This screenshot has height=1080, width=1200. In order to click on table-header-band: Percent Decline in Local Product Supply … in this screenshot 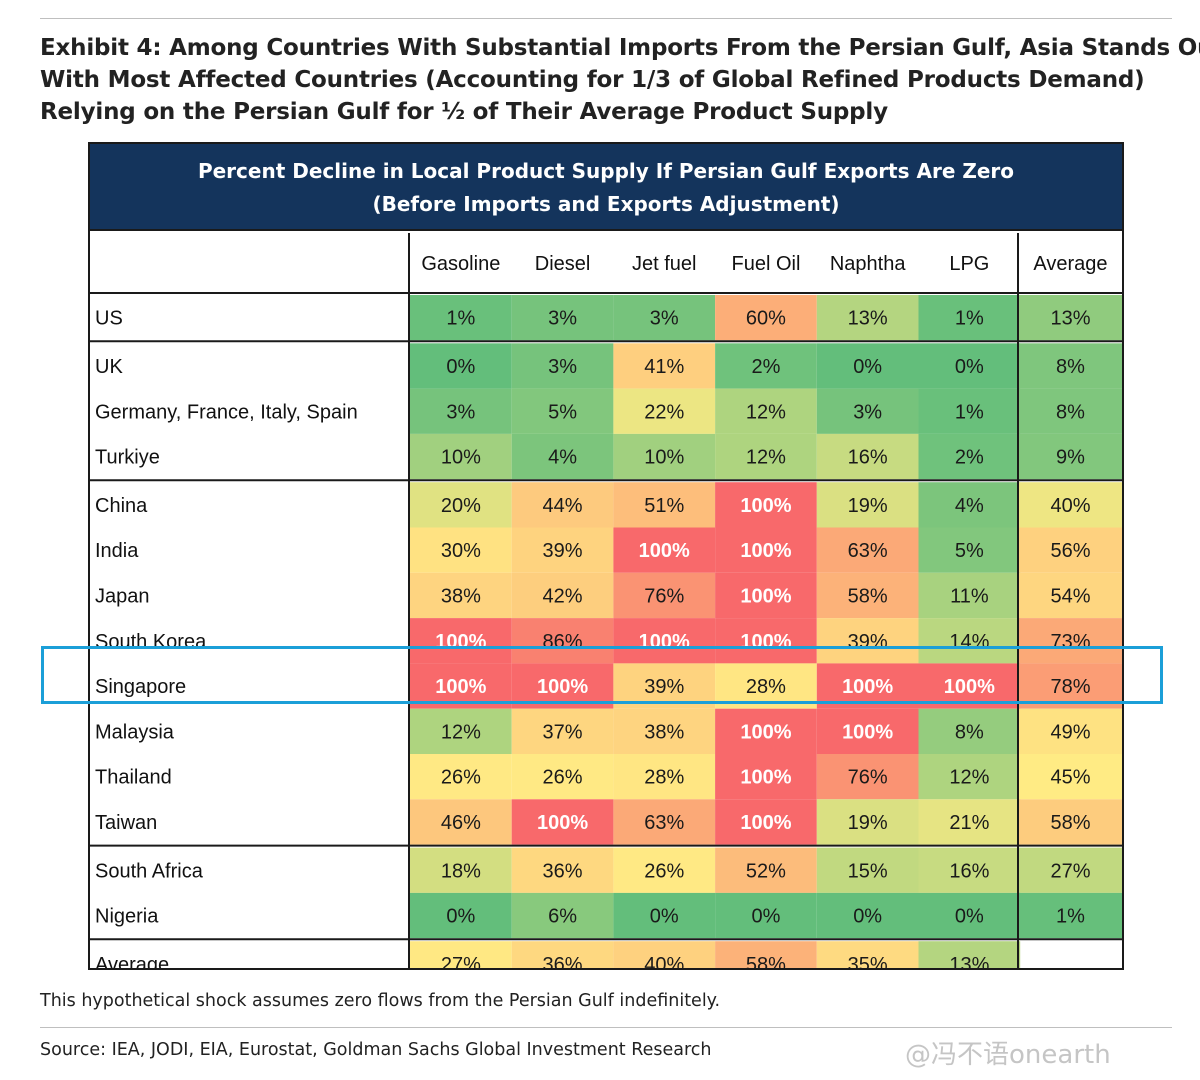, I will do `click(606, 187)`.